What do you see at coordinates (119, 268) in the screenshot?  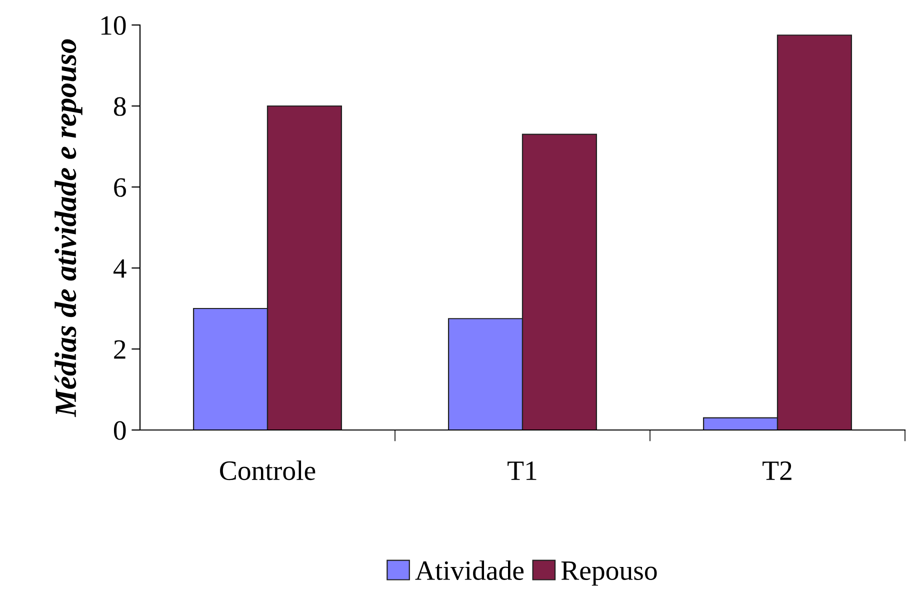 I see `y-tick-label: 4` at bounding box center [119, 268].